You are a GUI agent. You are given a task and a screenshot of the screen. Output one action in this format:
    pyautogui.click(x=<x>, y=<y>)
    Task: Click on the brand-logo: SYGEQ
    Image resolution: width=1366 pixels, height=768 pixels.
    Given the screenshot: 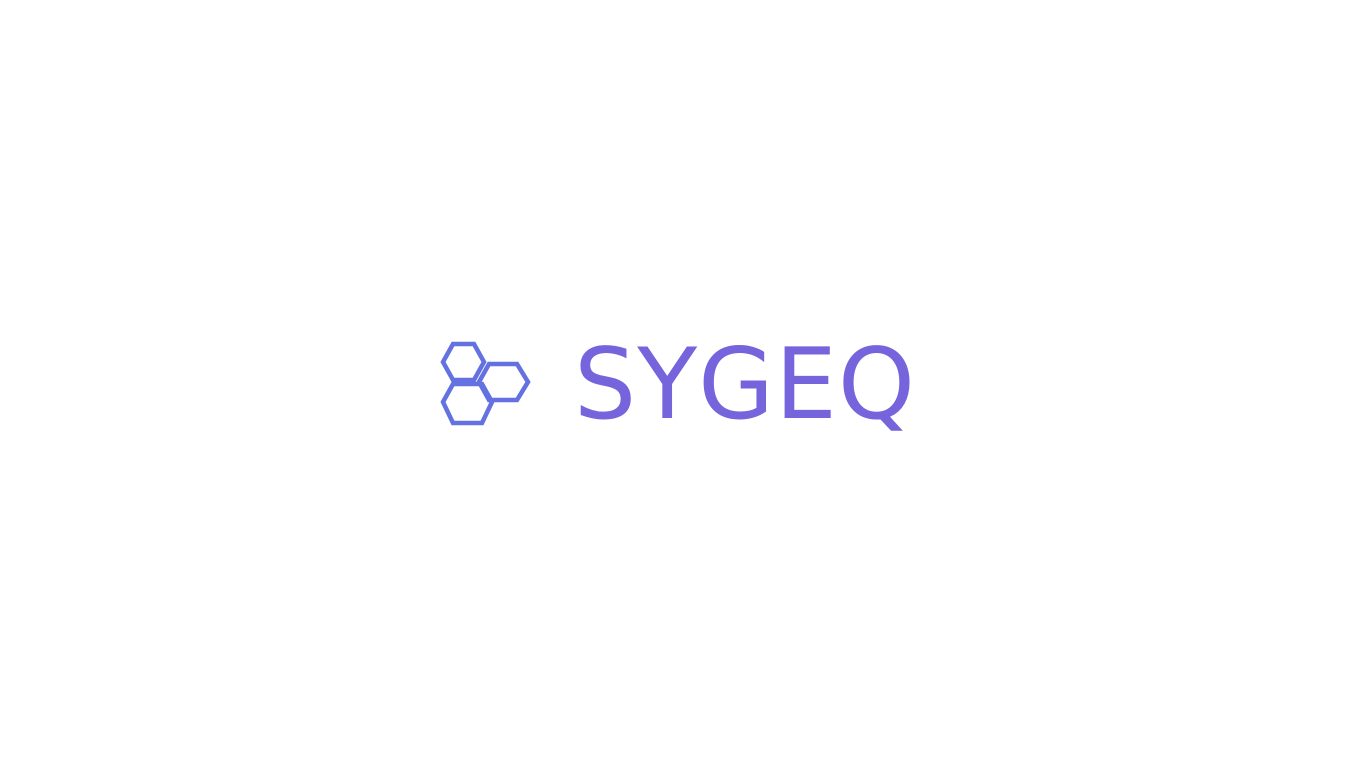 What is the action you would take?
    pyautogui.click(x=678, y=385)
    